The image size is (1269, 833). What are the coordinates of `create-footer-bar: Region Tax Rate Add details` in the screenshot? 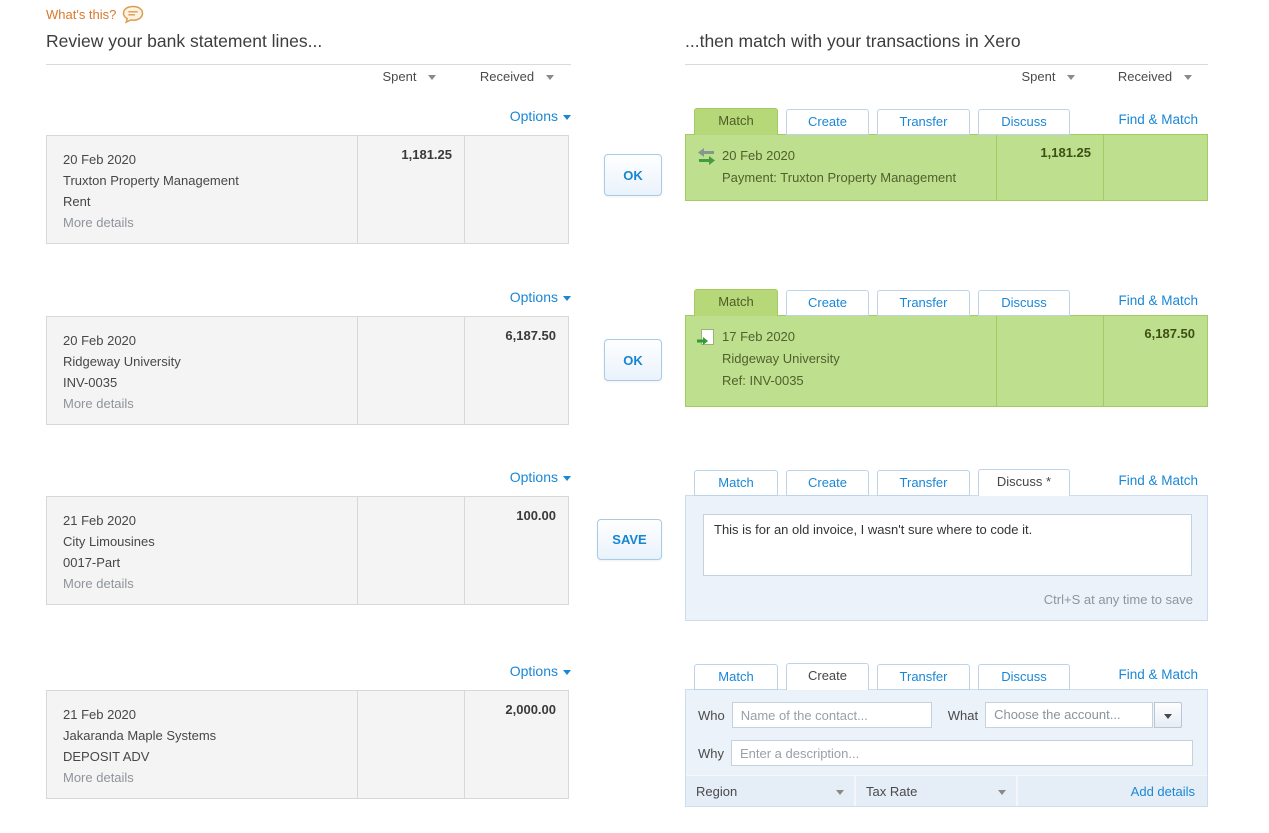 It's located at (946, 790).